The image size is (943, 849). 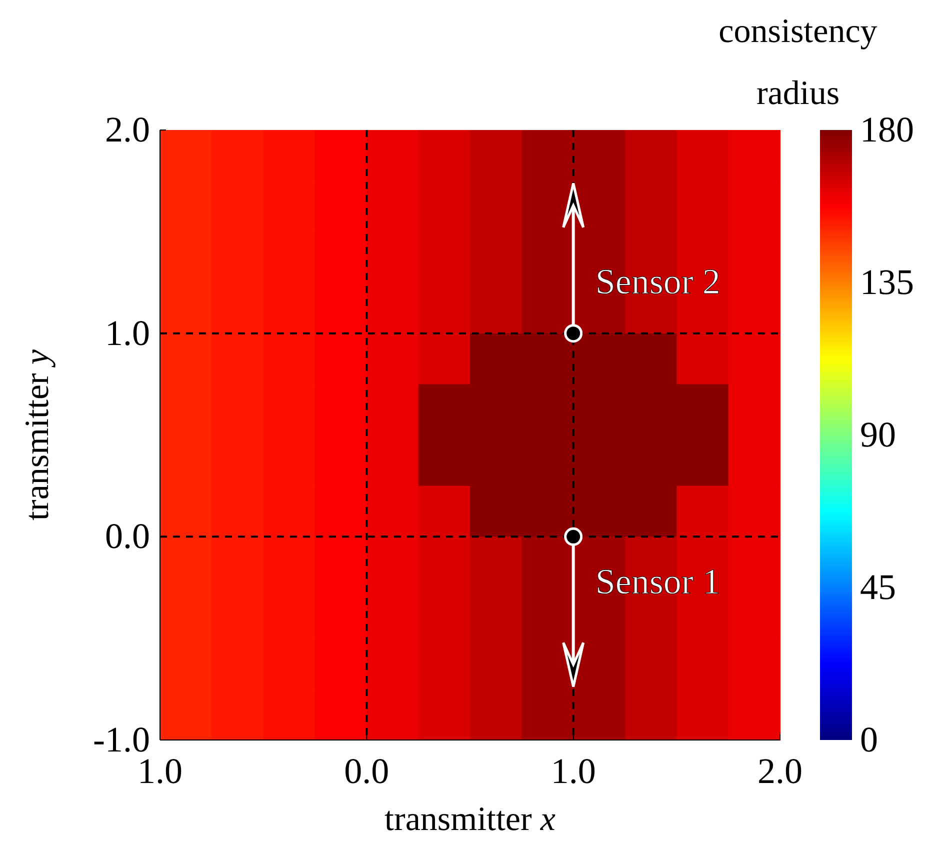 What do you see at coordinates (798, 62) in the screenshot?
I see `color-bar-title: consistency radius` at bounding box center [798, 62].